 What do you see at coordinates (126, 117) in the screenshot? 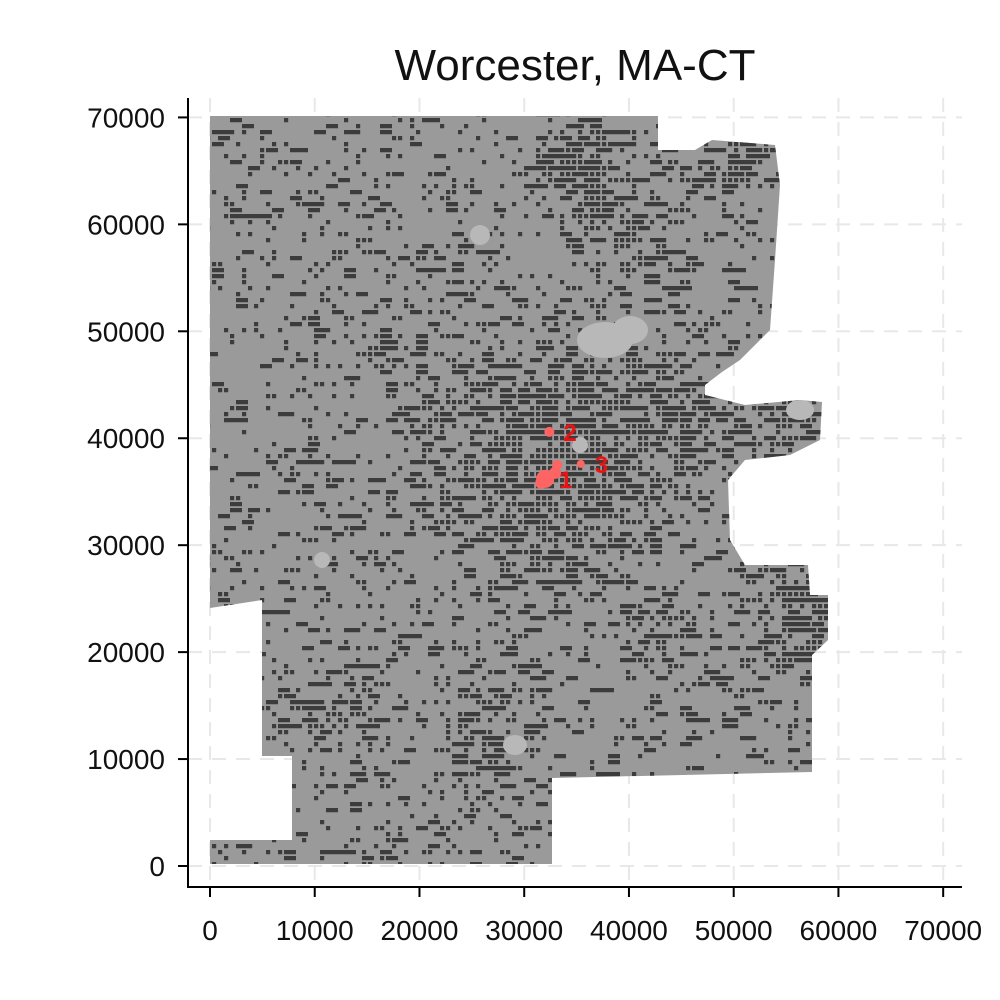
I see `y-tick-label: 70000` at bounding box center [126, 117].